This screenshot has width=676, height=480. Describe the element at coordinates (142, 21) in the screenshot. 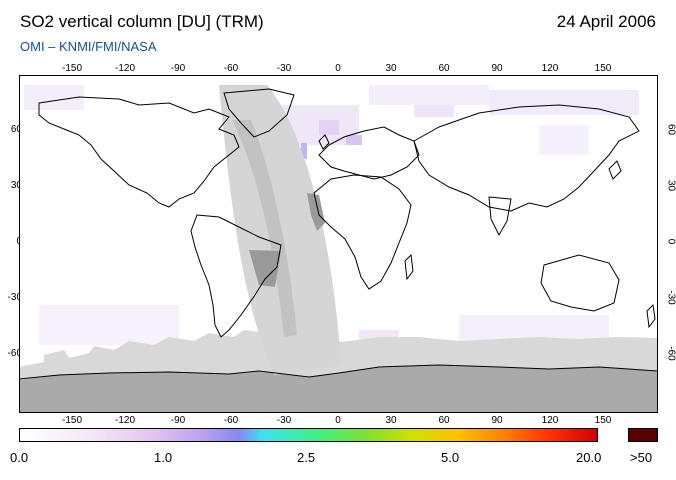

I see `map-title: SO2 vertical column [DU] (TRM)` at that location.